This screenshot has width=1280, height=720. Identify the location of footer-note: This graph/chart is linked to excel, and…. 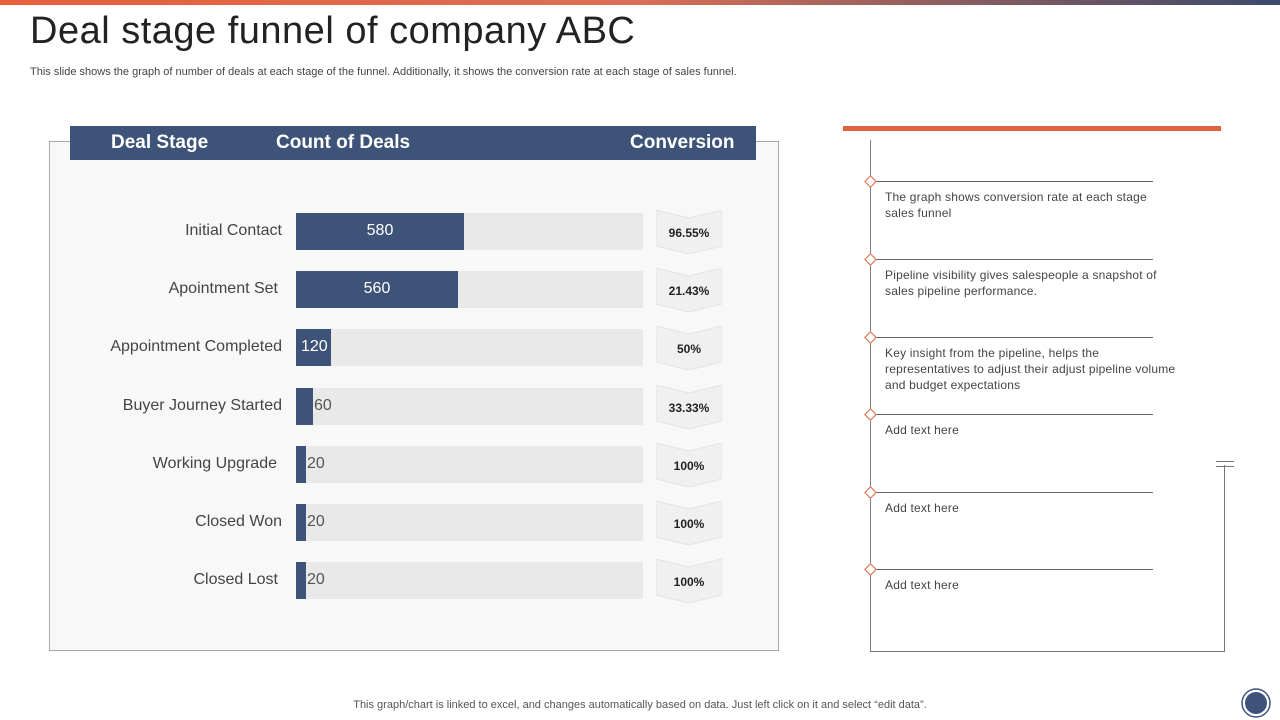
(640, 705).